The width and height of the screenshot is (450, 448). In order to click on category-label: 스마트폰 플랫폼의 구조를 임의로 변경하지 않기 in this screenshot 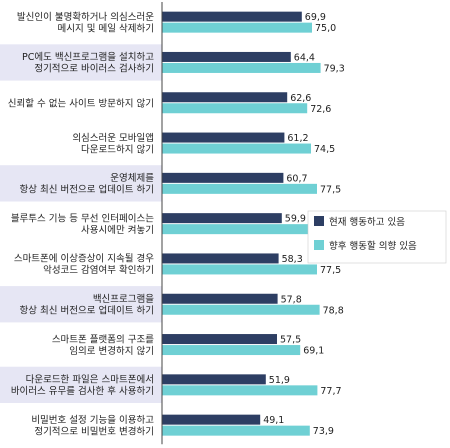, I will do `click(103, 345)`.